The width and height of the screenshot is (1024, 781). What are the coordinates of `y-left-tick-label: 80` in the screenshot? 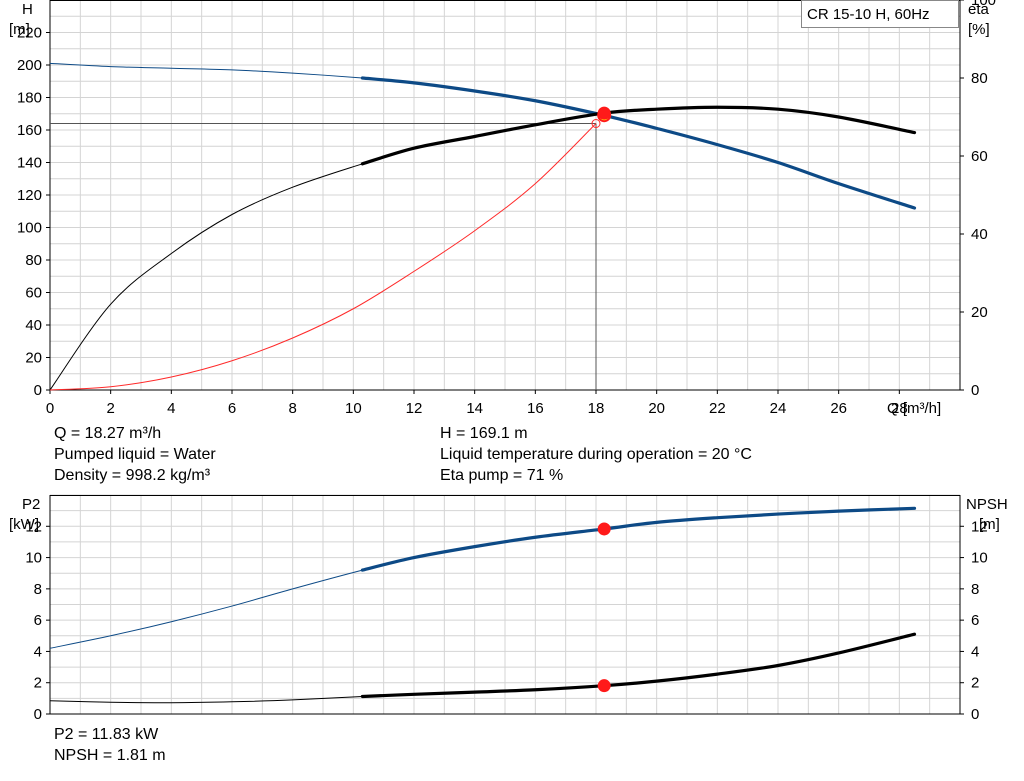 It's located at (33, 260).